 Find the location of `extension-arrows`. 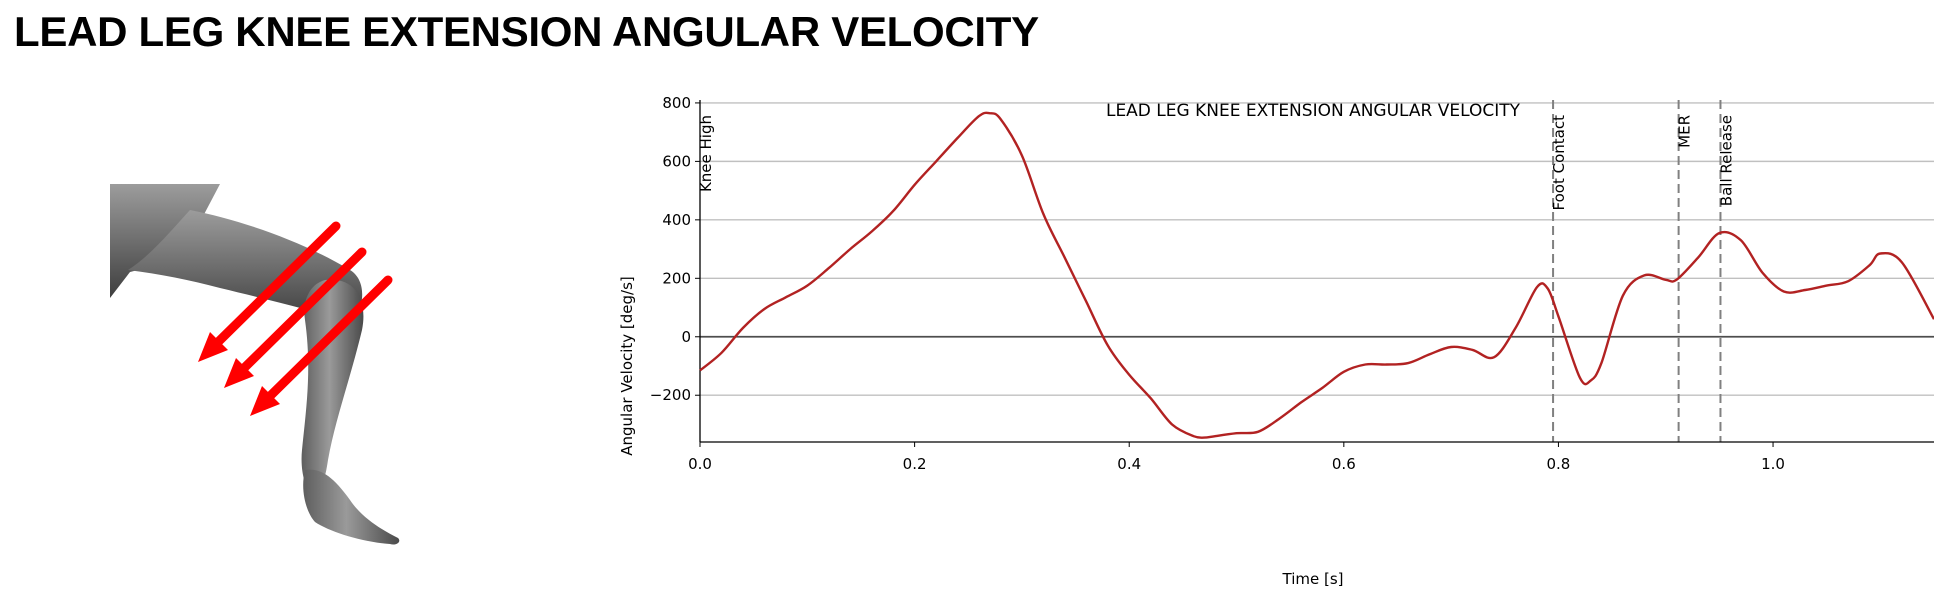

extension-arrows is located at coordinates (300, 314).